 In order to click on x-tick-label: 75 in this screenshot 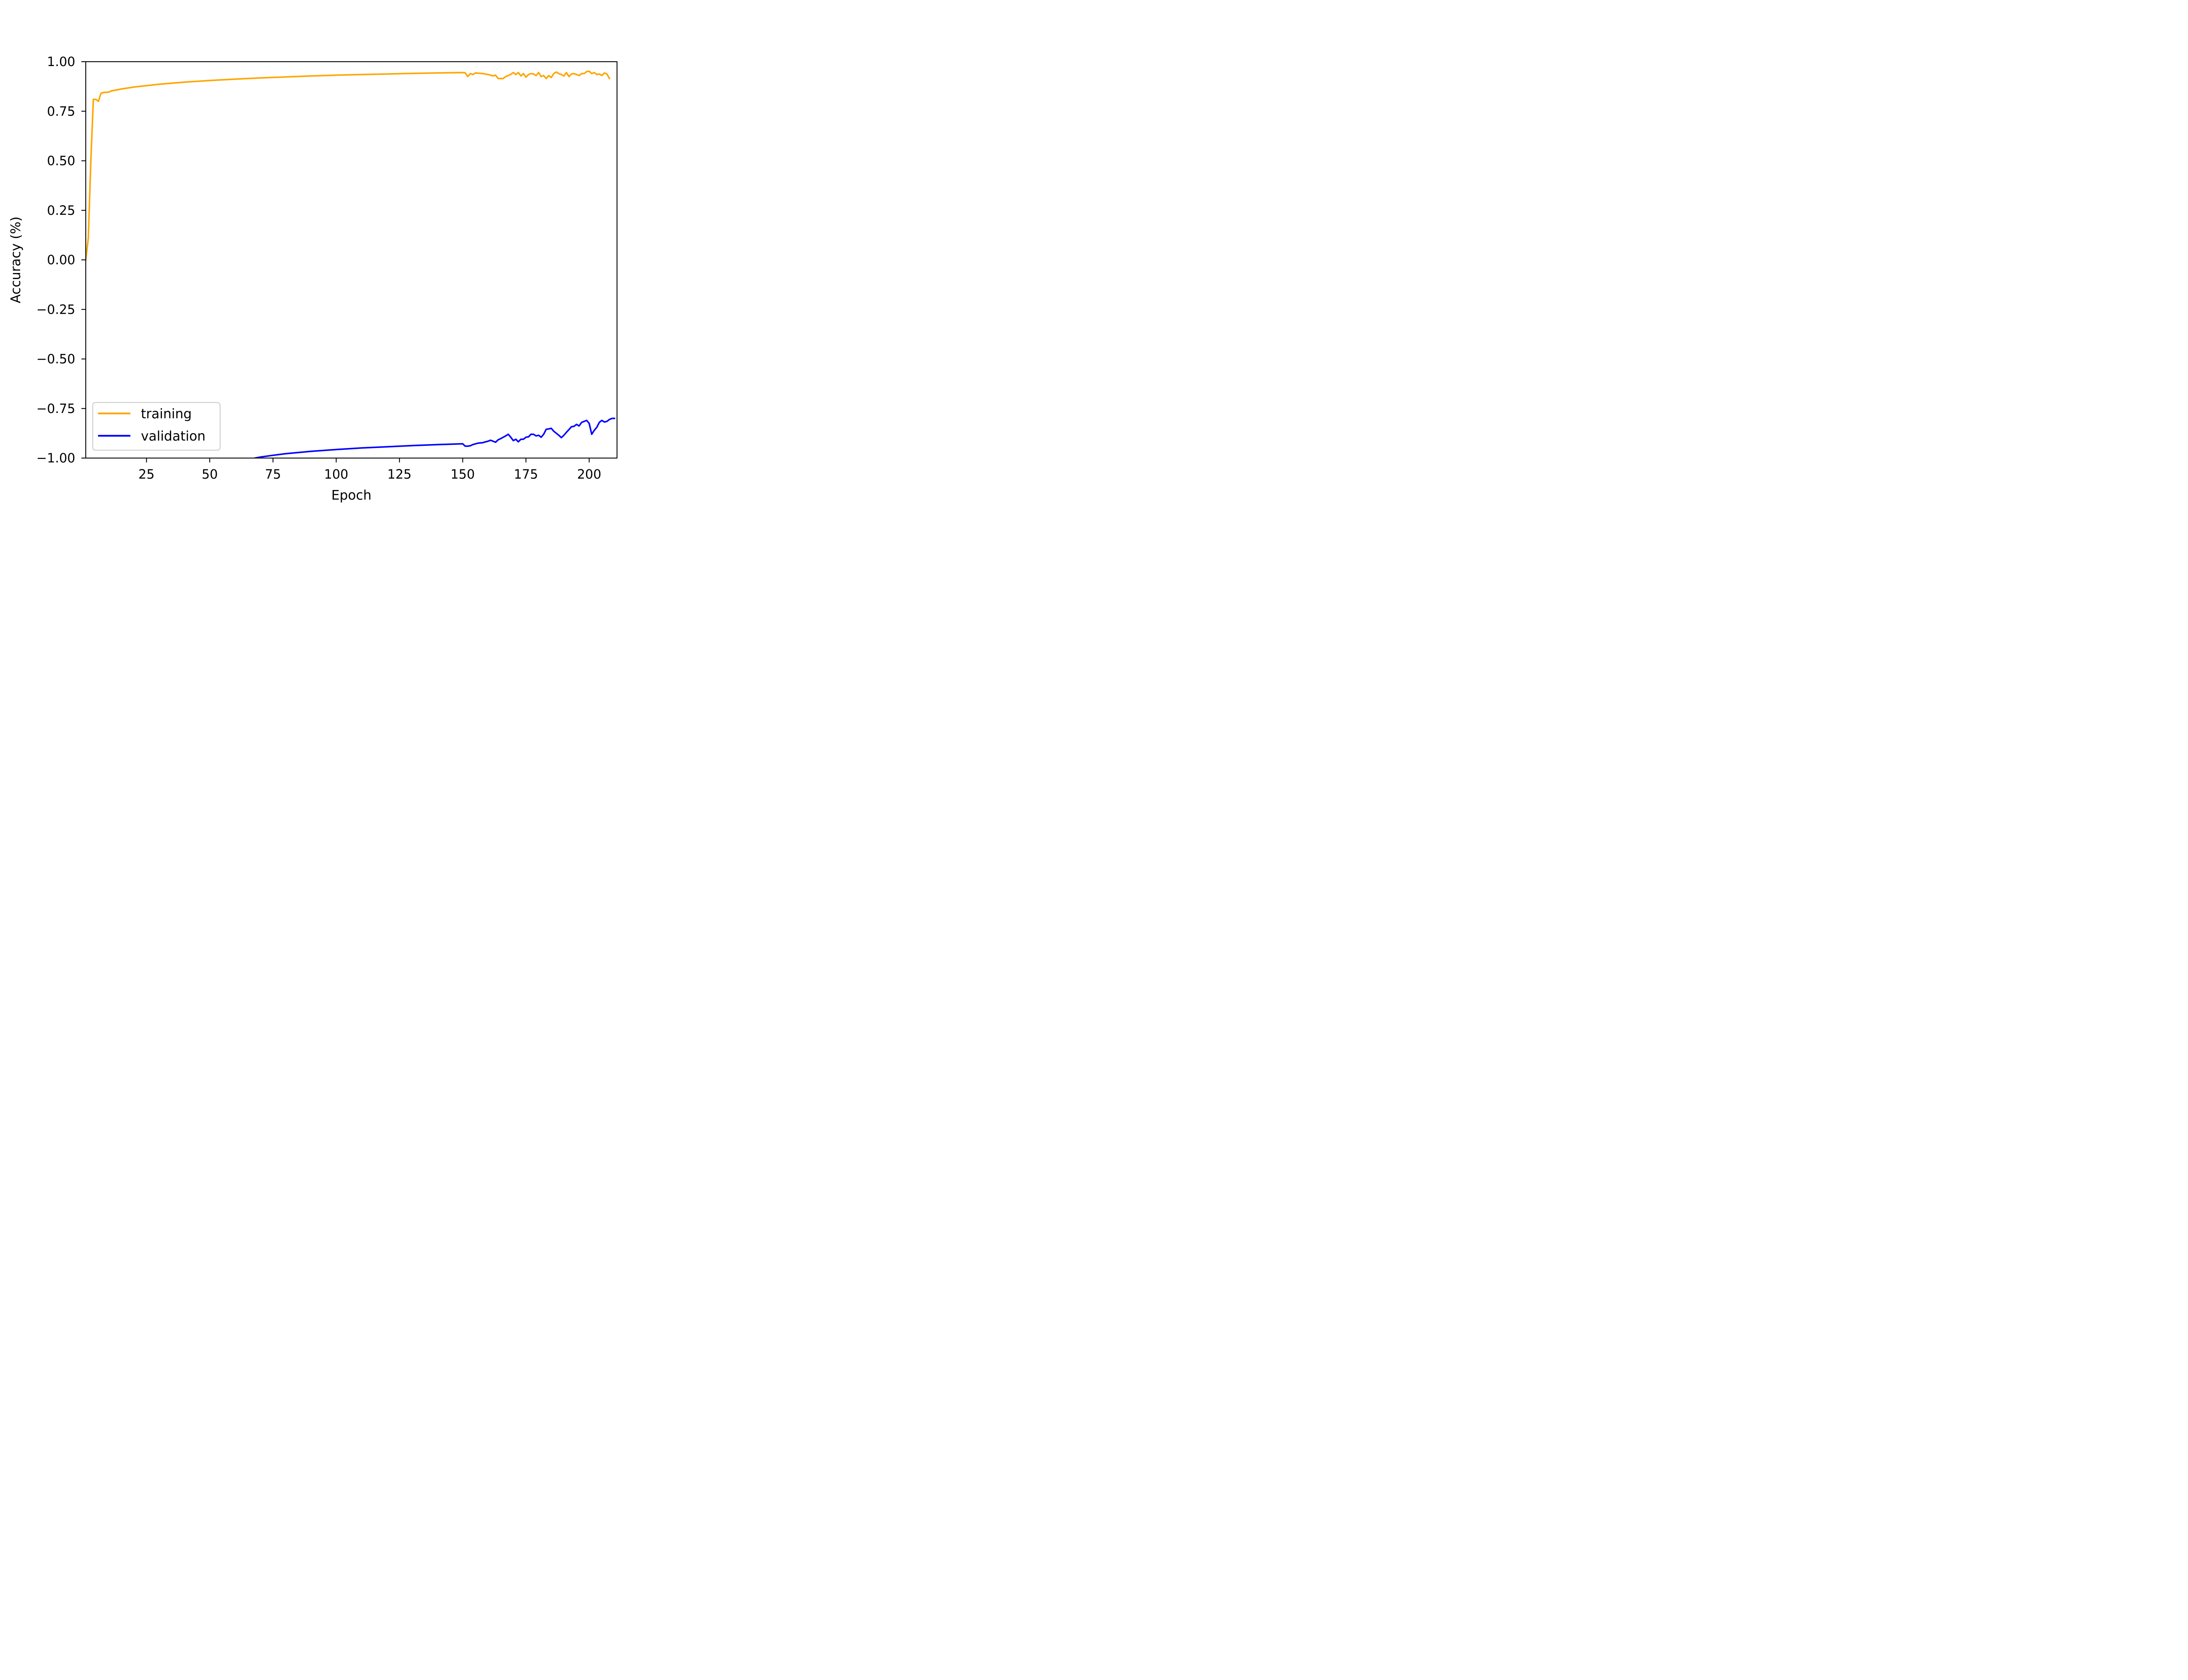, I will do `click(273, 474)`.